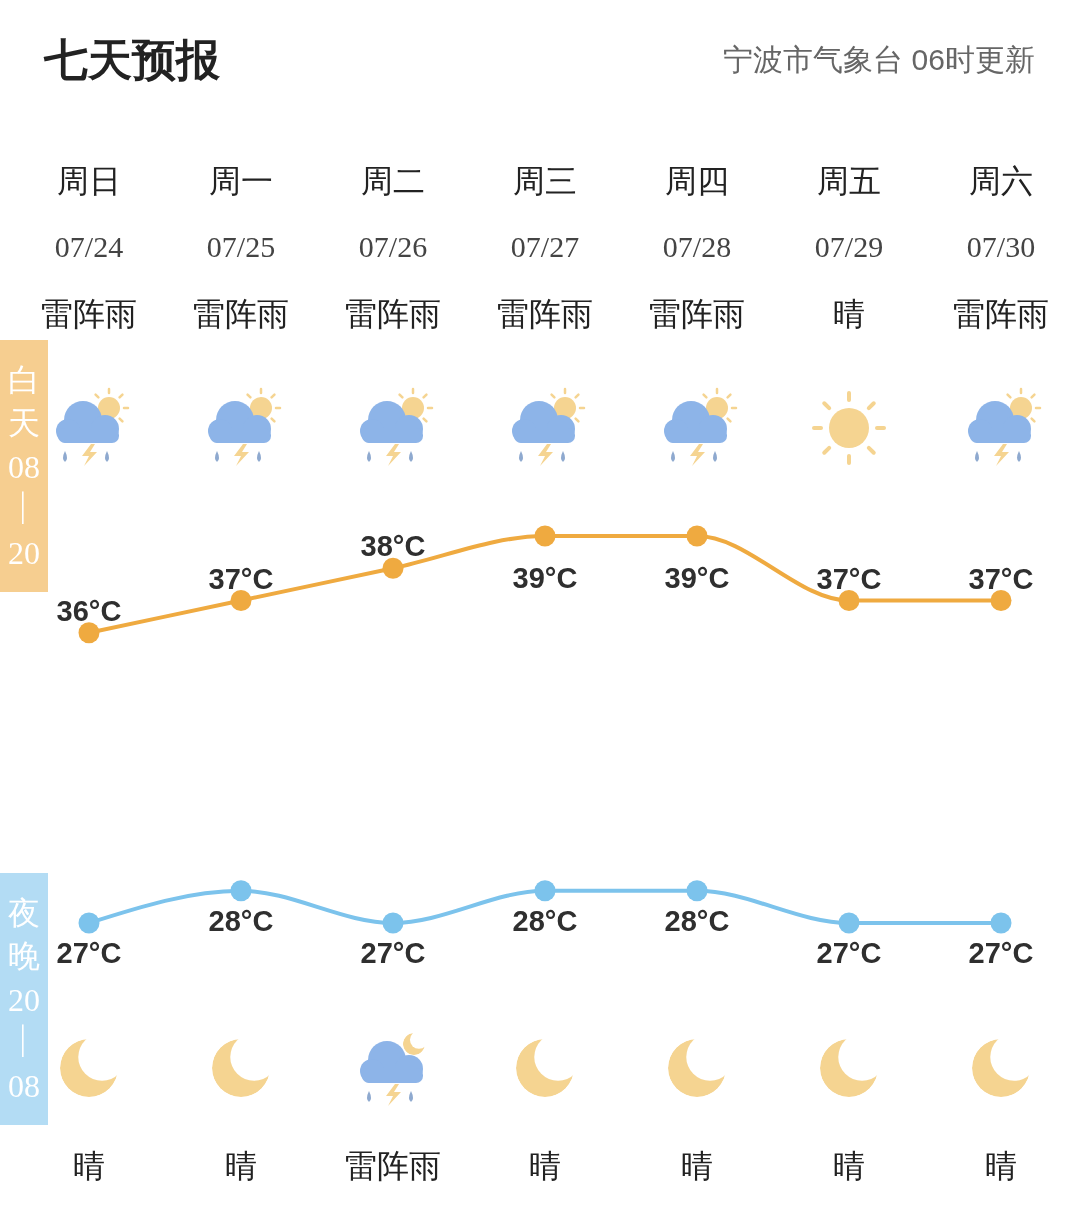 This screenshot has width=1080, height=1229. I want to click on text: 周四, so click(697, 181).